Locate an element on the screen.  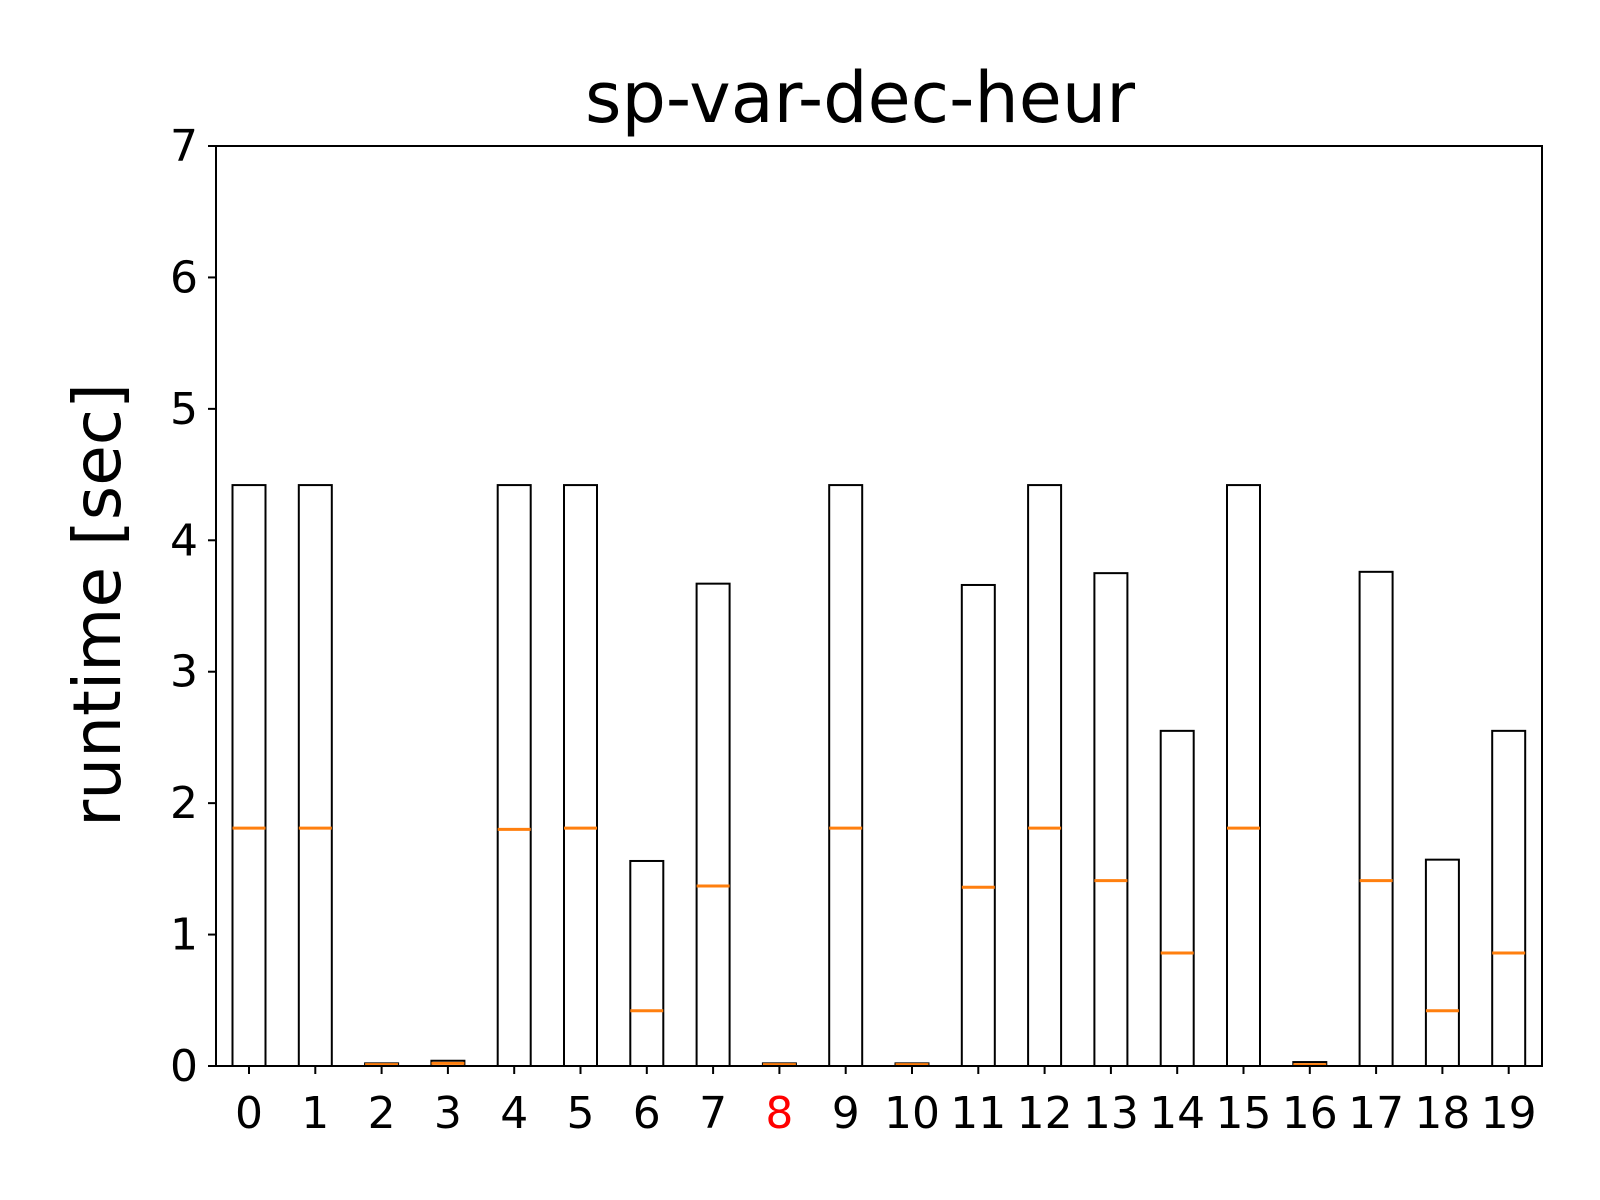
y-tick-label: 6 is located at coordinates (184, 277).